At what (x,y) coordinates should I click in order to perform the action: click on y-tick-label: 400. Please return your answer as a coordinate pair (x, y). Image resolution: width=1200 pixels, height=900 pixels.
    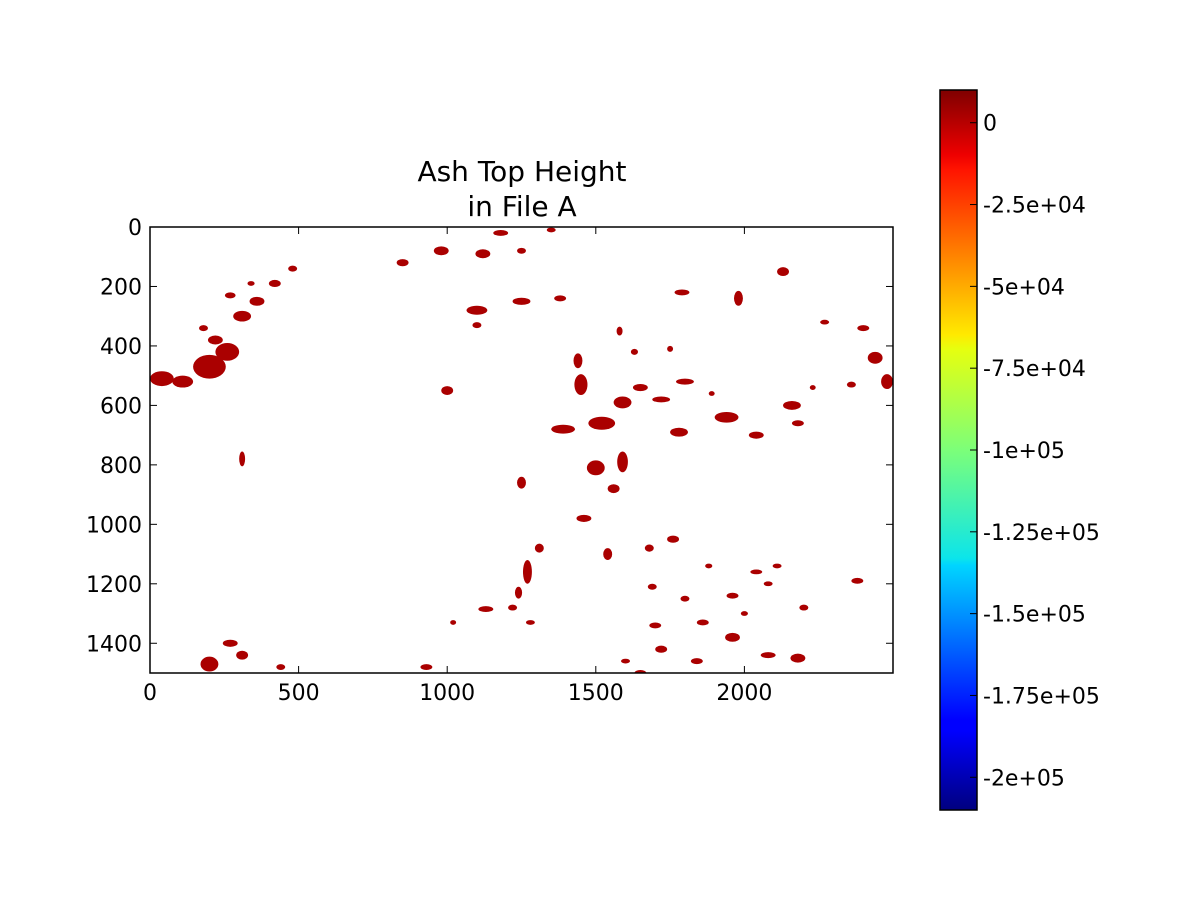
    Looking at the image, I should click on (121, 347).